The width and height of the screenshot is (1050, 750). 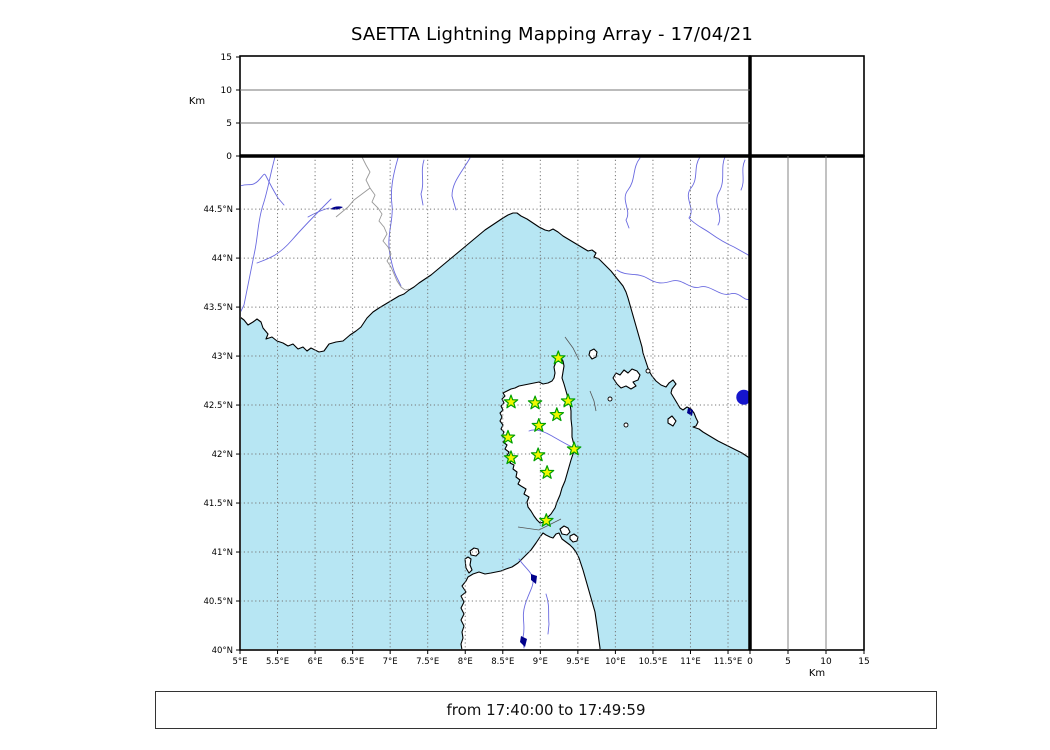 I want to click on lat-tick-label: 44°N, so click(x=222, y=259).